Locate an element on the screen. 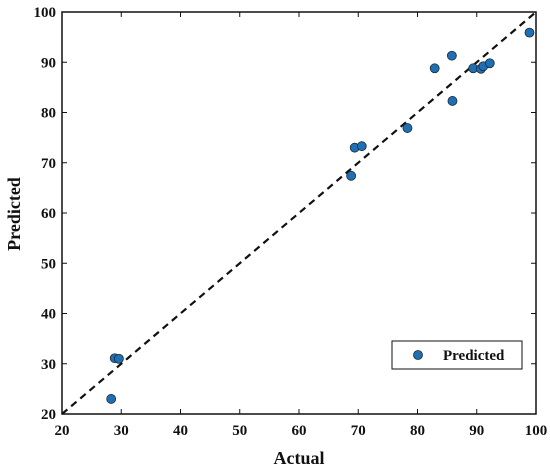 Image resolution: width=550 pixels, height=470 pixels. x-tick-label: 20 is located at coordinates (62, 431).